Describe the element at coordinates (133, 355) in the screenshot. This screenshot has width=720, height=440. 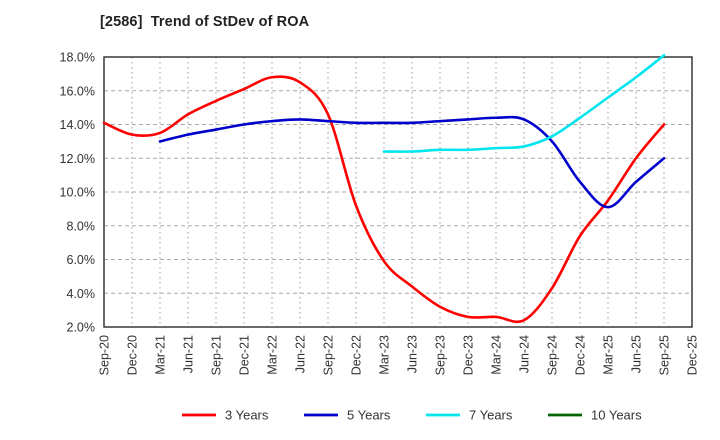
I see `x-tick-label: Dec-20` at that location.